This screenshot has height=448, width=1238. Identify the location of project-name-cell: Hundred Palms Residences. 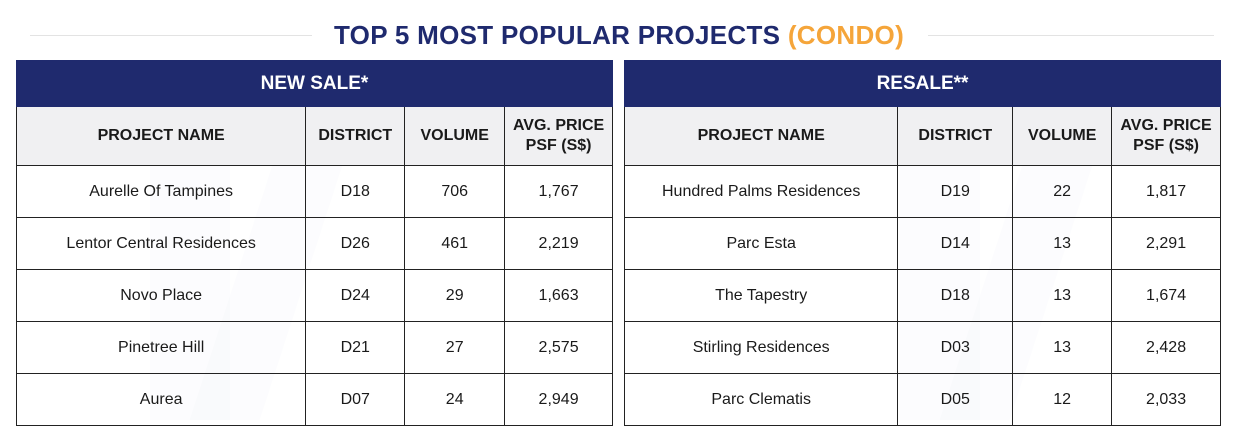
(761, 191).